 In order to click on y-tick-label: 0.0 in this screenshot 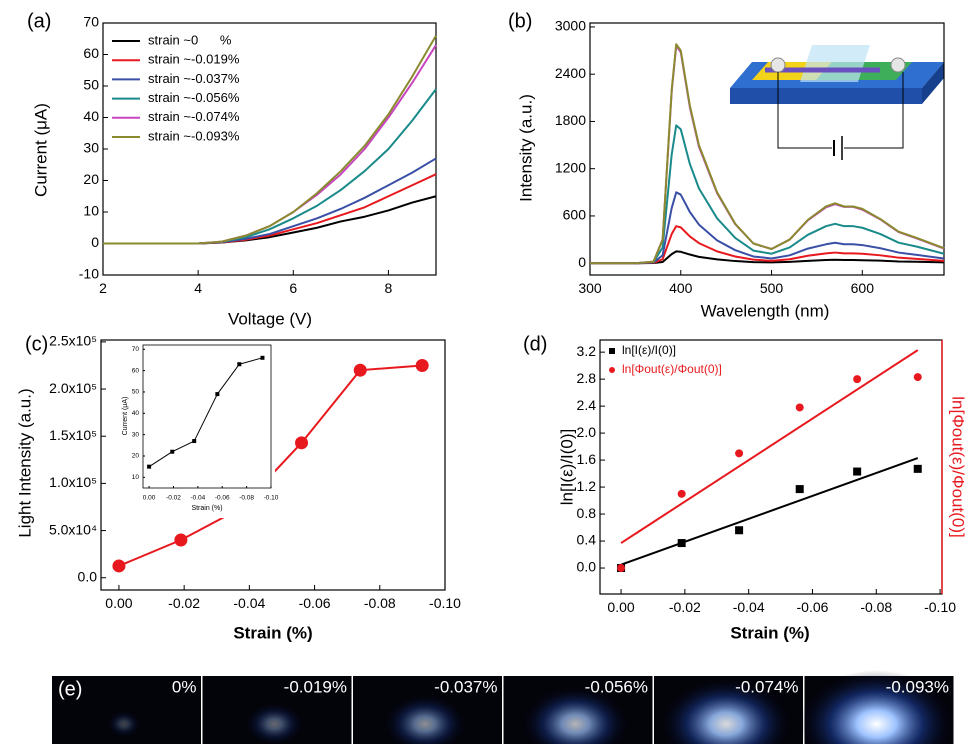, I will do `click(587, 567)`.